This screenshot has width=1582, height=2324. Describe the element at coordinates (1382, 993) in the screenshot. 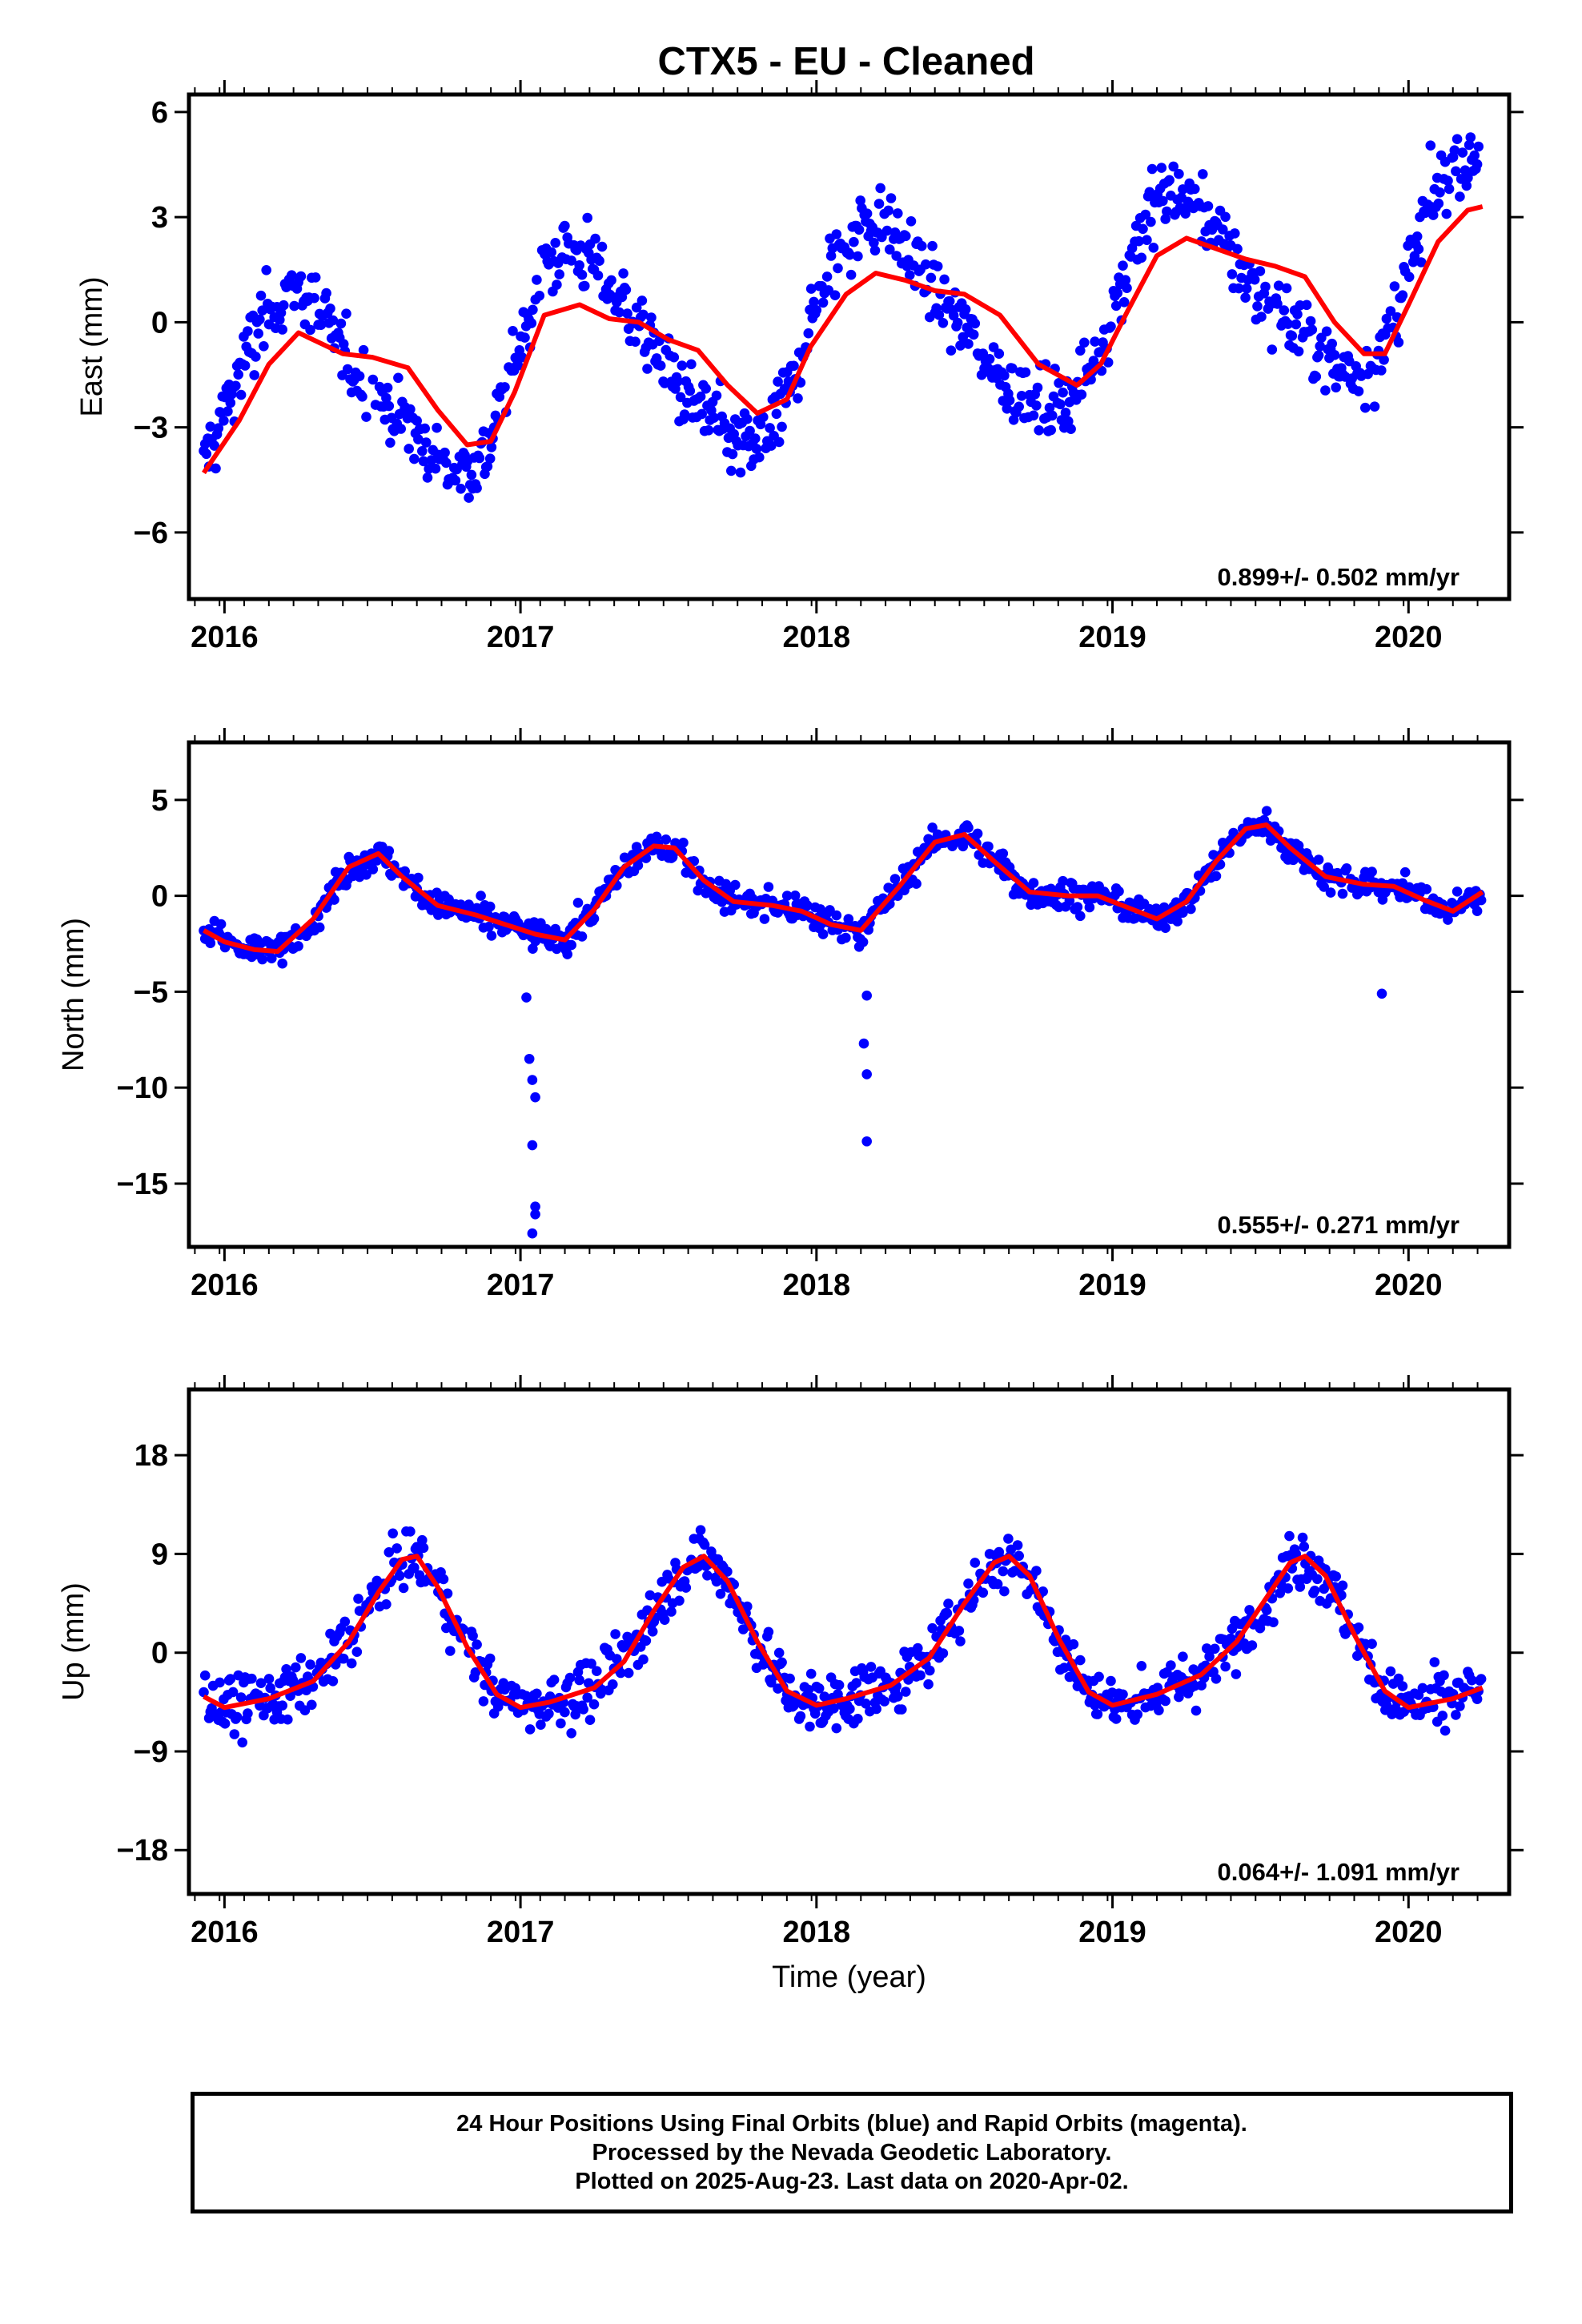

I see `outlier-point` at that location.